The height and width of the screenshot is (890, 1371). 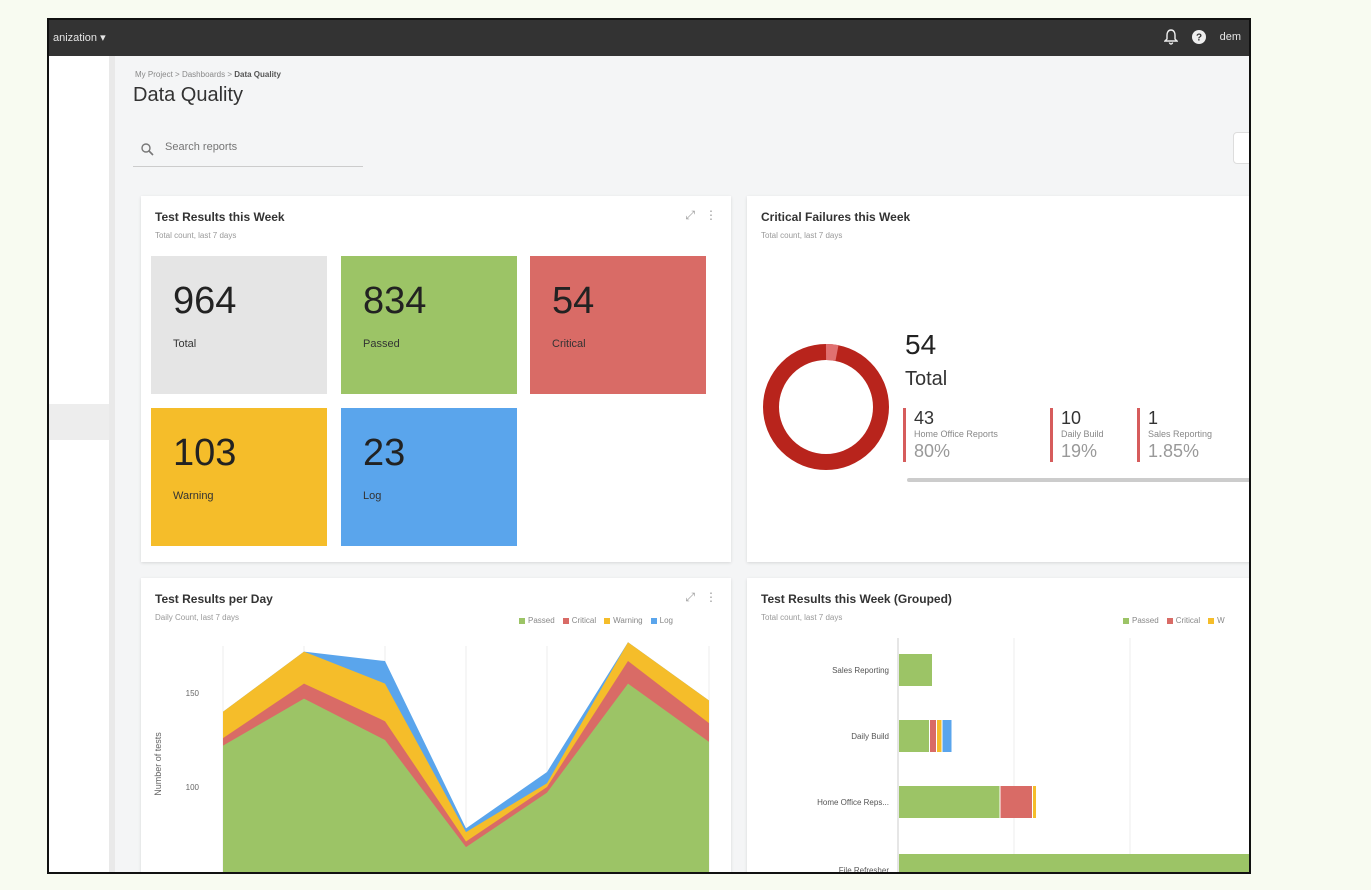 What do you see at coordinates (932, 451) in the screenshot?
I see `breakdown-percent: 80%` at bounding box center [932, 451].